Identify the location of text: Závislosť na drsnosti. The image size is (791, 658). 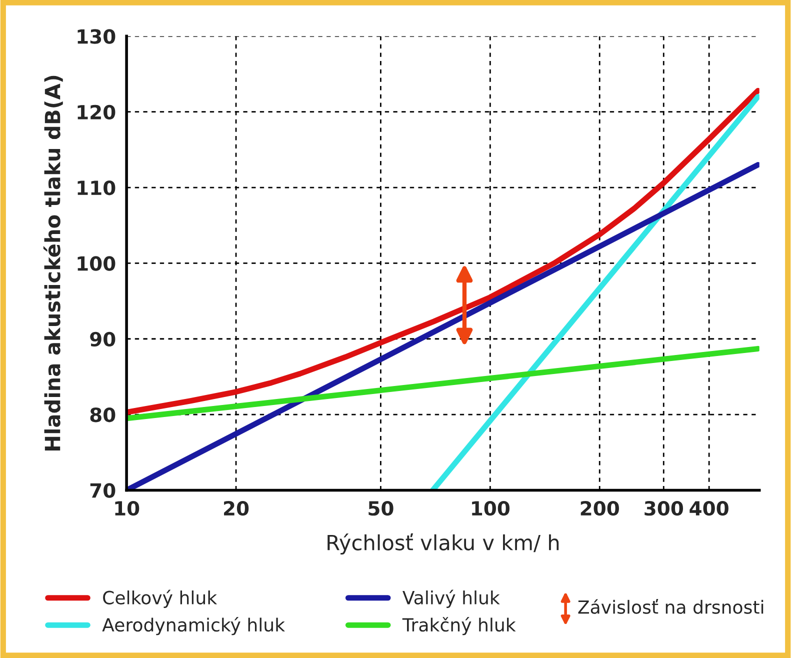
(671, 606).